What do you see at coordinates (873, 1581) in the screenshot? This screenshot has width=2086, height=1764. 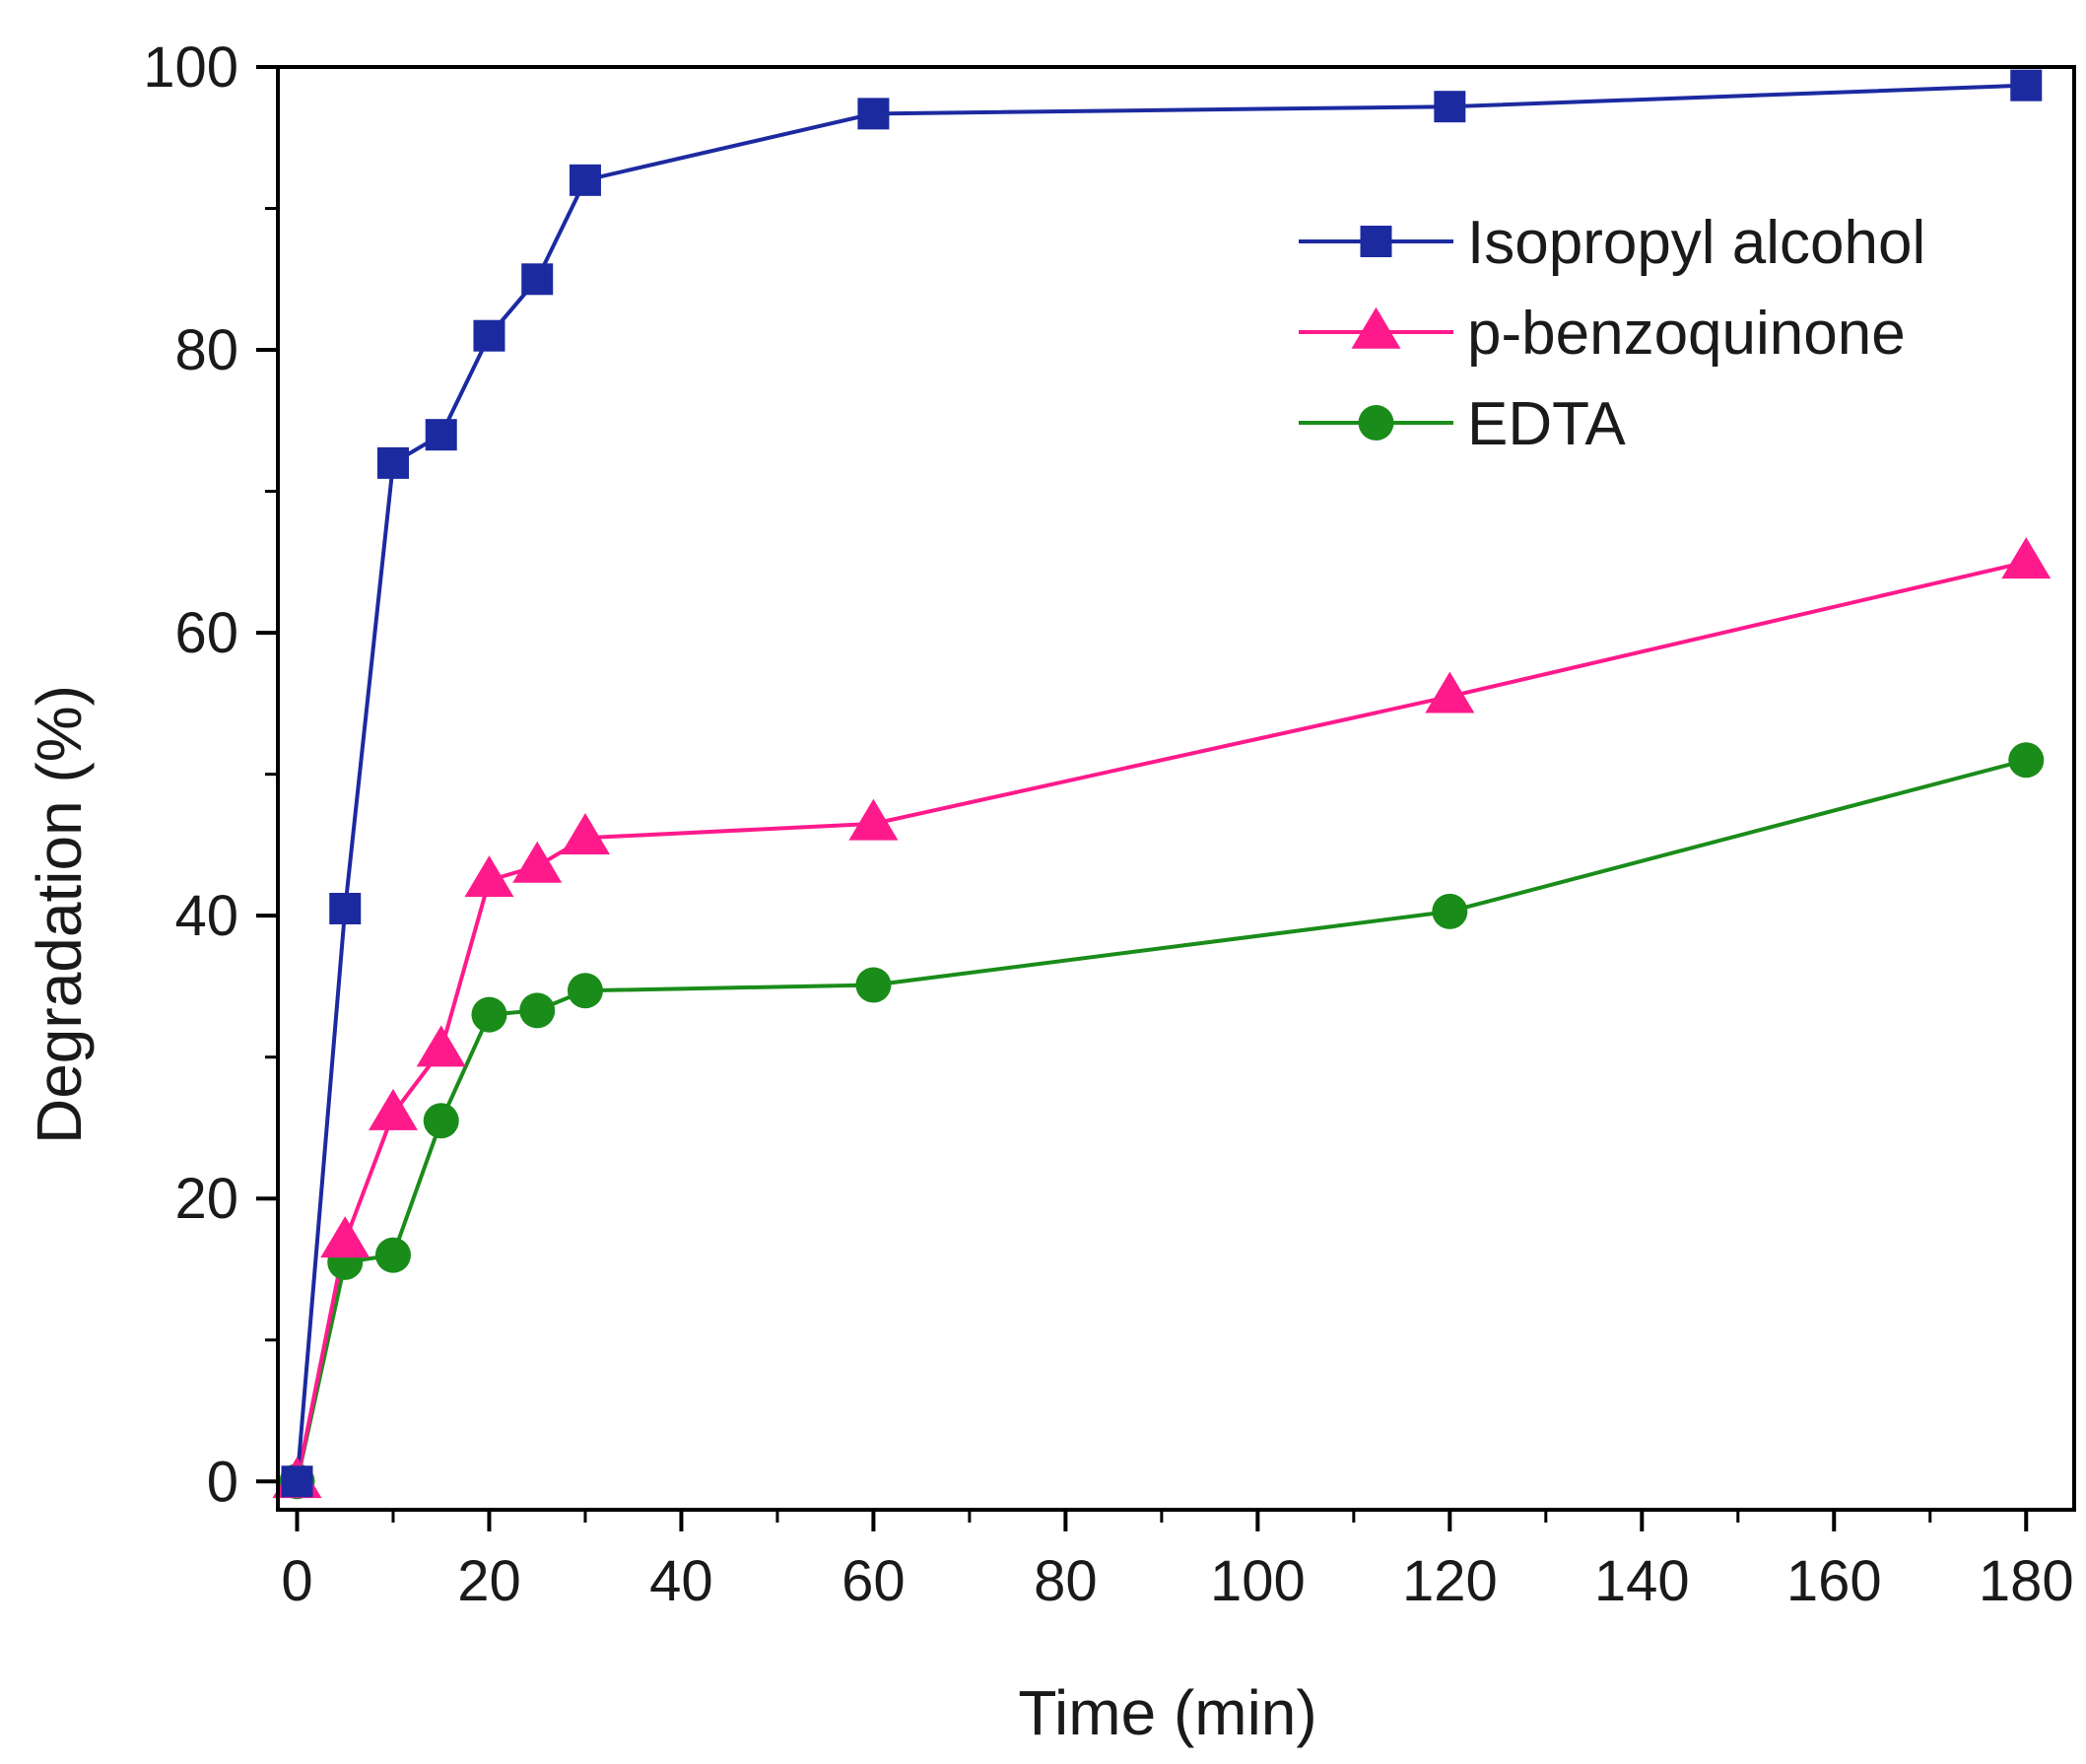 I see `x-tick-label: 60` at bounding box center [873, 1581].